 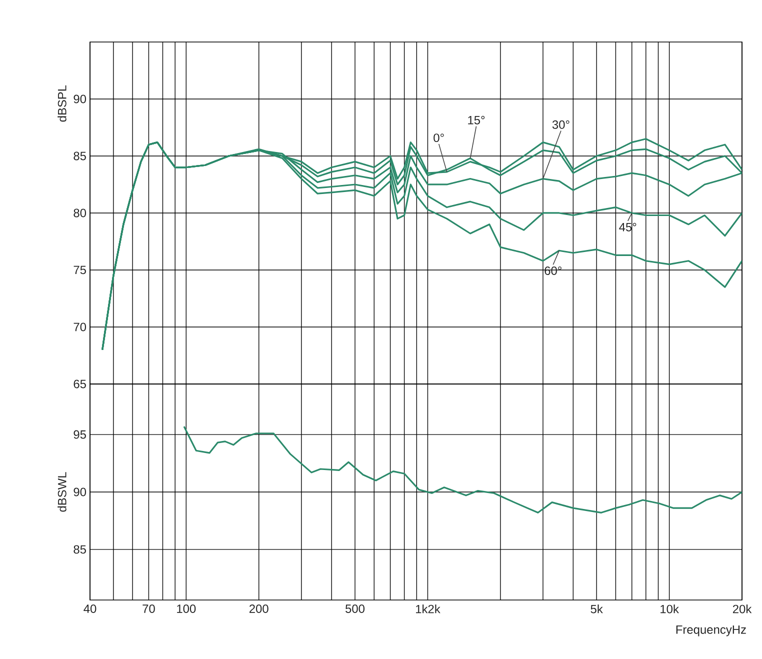 I want to click on y-axis-title: dBSWL, so click(x=62, y=492).